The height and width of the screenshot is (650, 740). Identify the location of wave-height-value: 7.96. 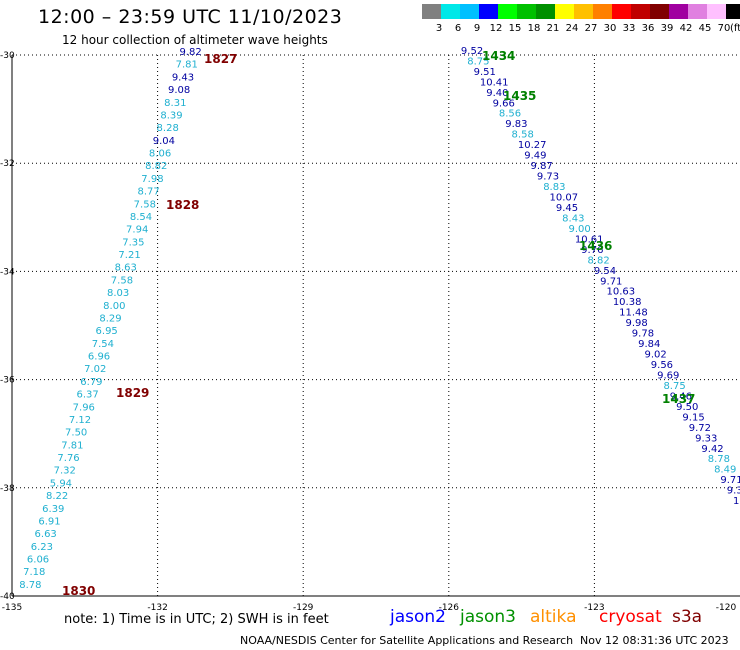
(84, 407).